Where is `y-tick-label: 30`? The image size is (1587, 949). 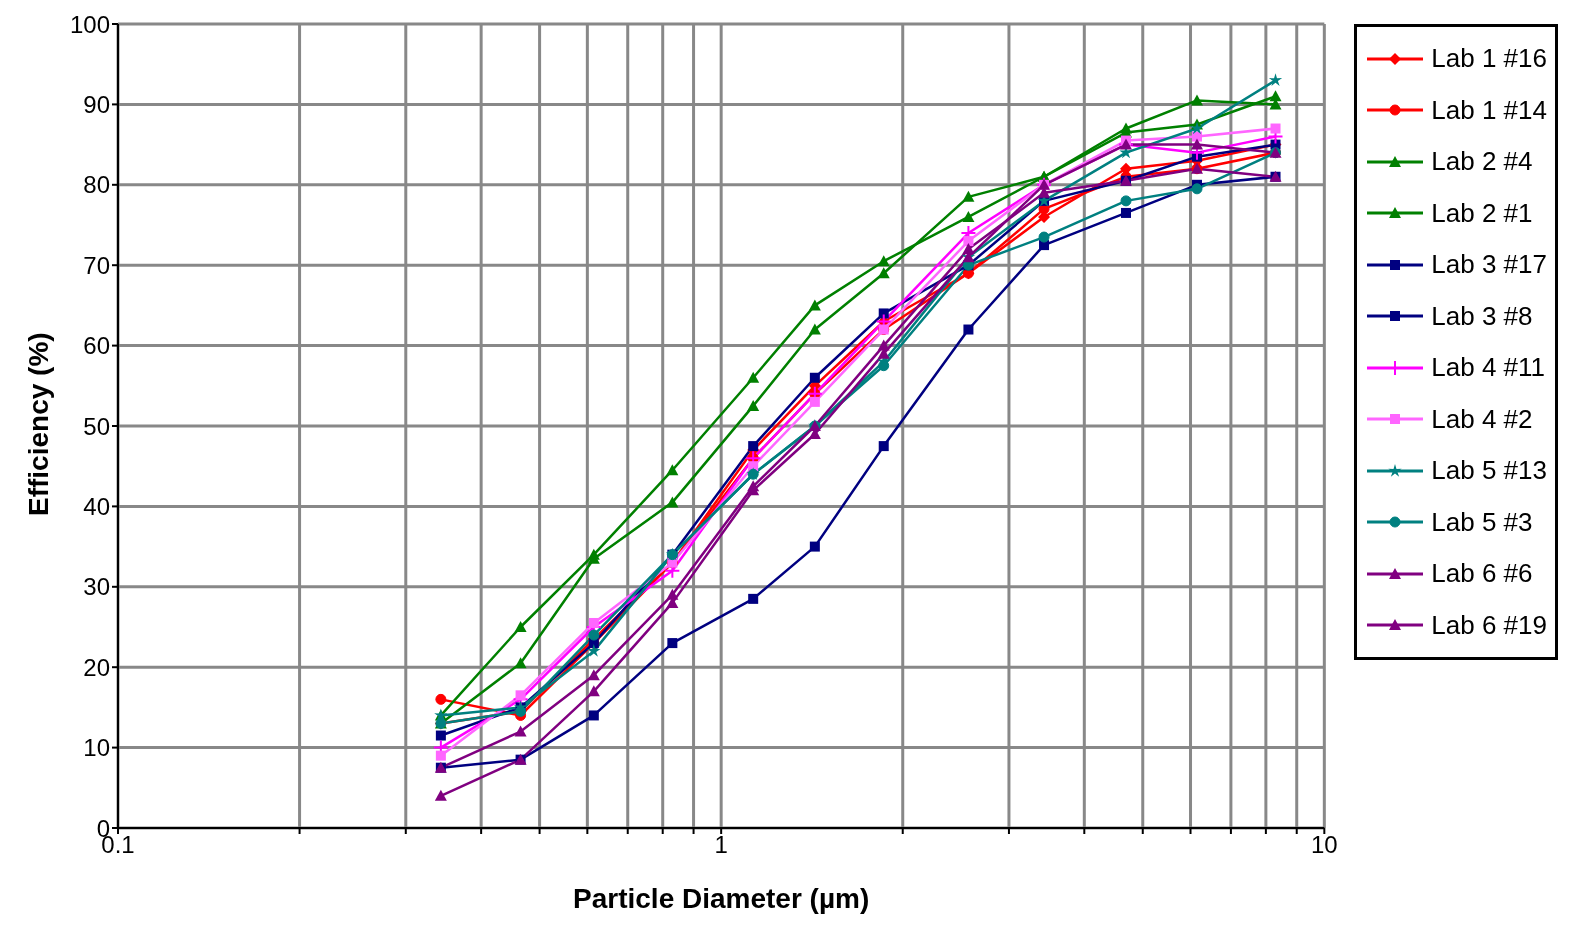 y-tick-label: 30 is located at coordinates (96, 587).